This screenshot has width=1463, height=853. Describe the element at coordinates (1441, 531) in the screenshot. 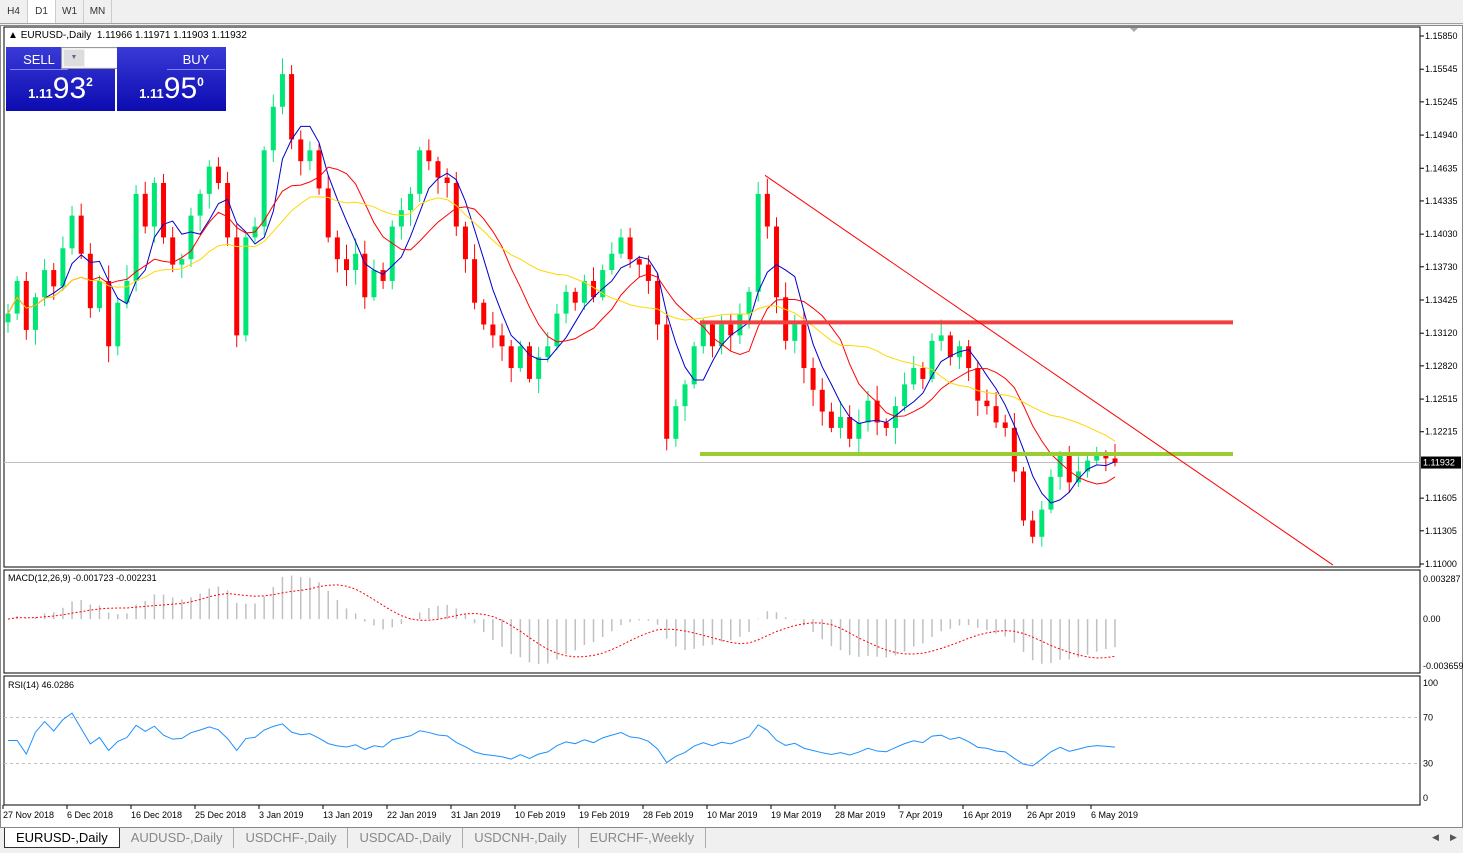

I see `price-label: 1.11305` at that location.